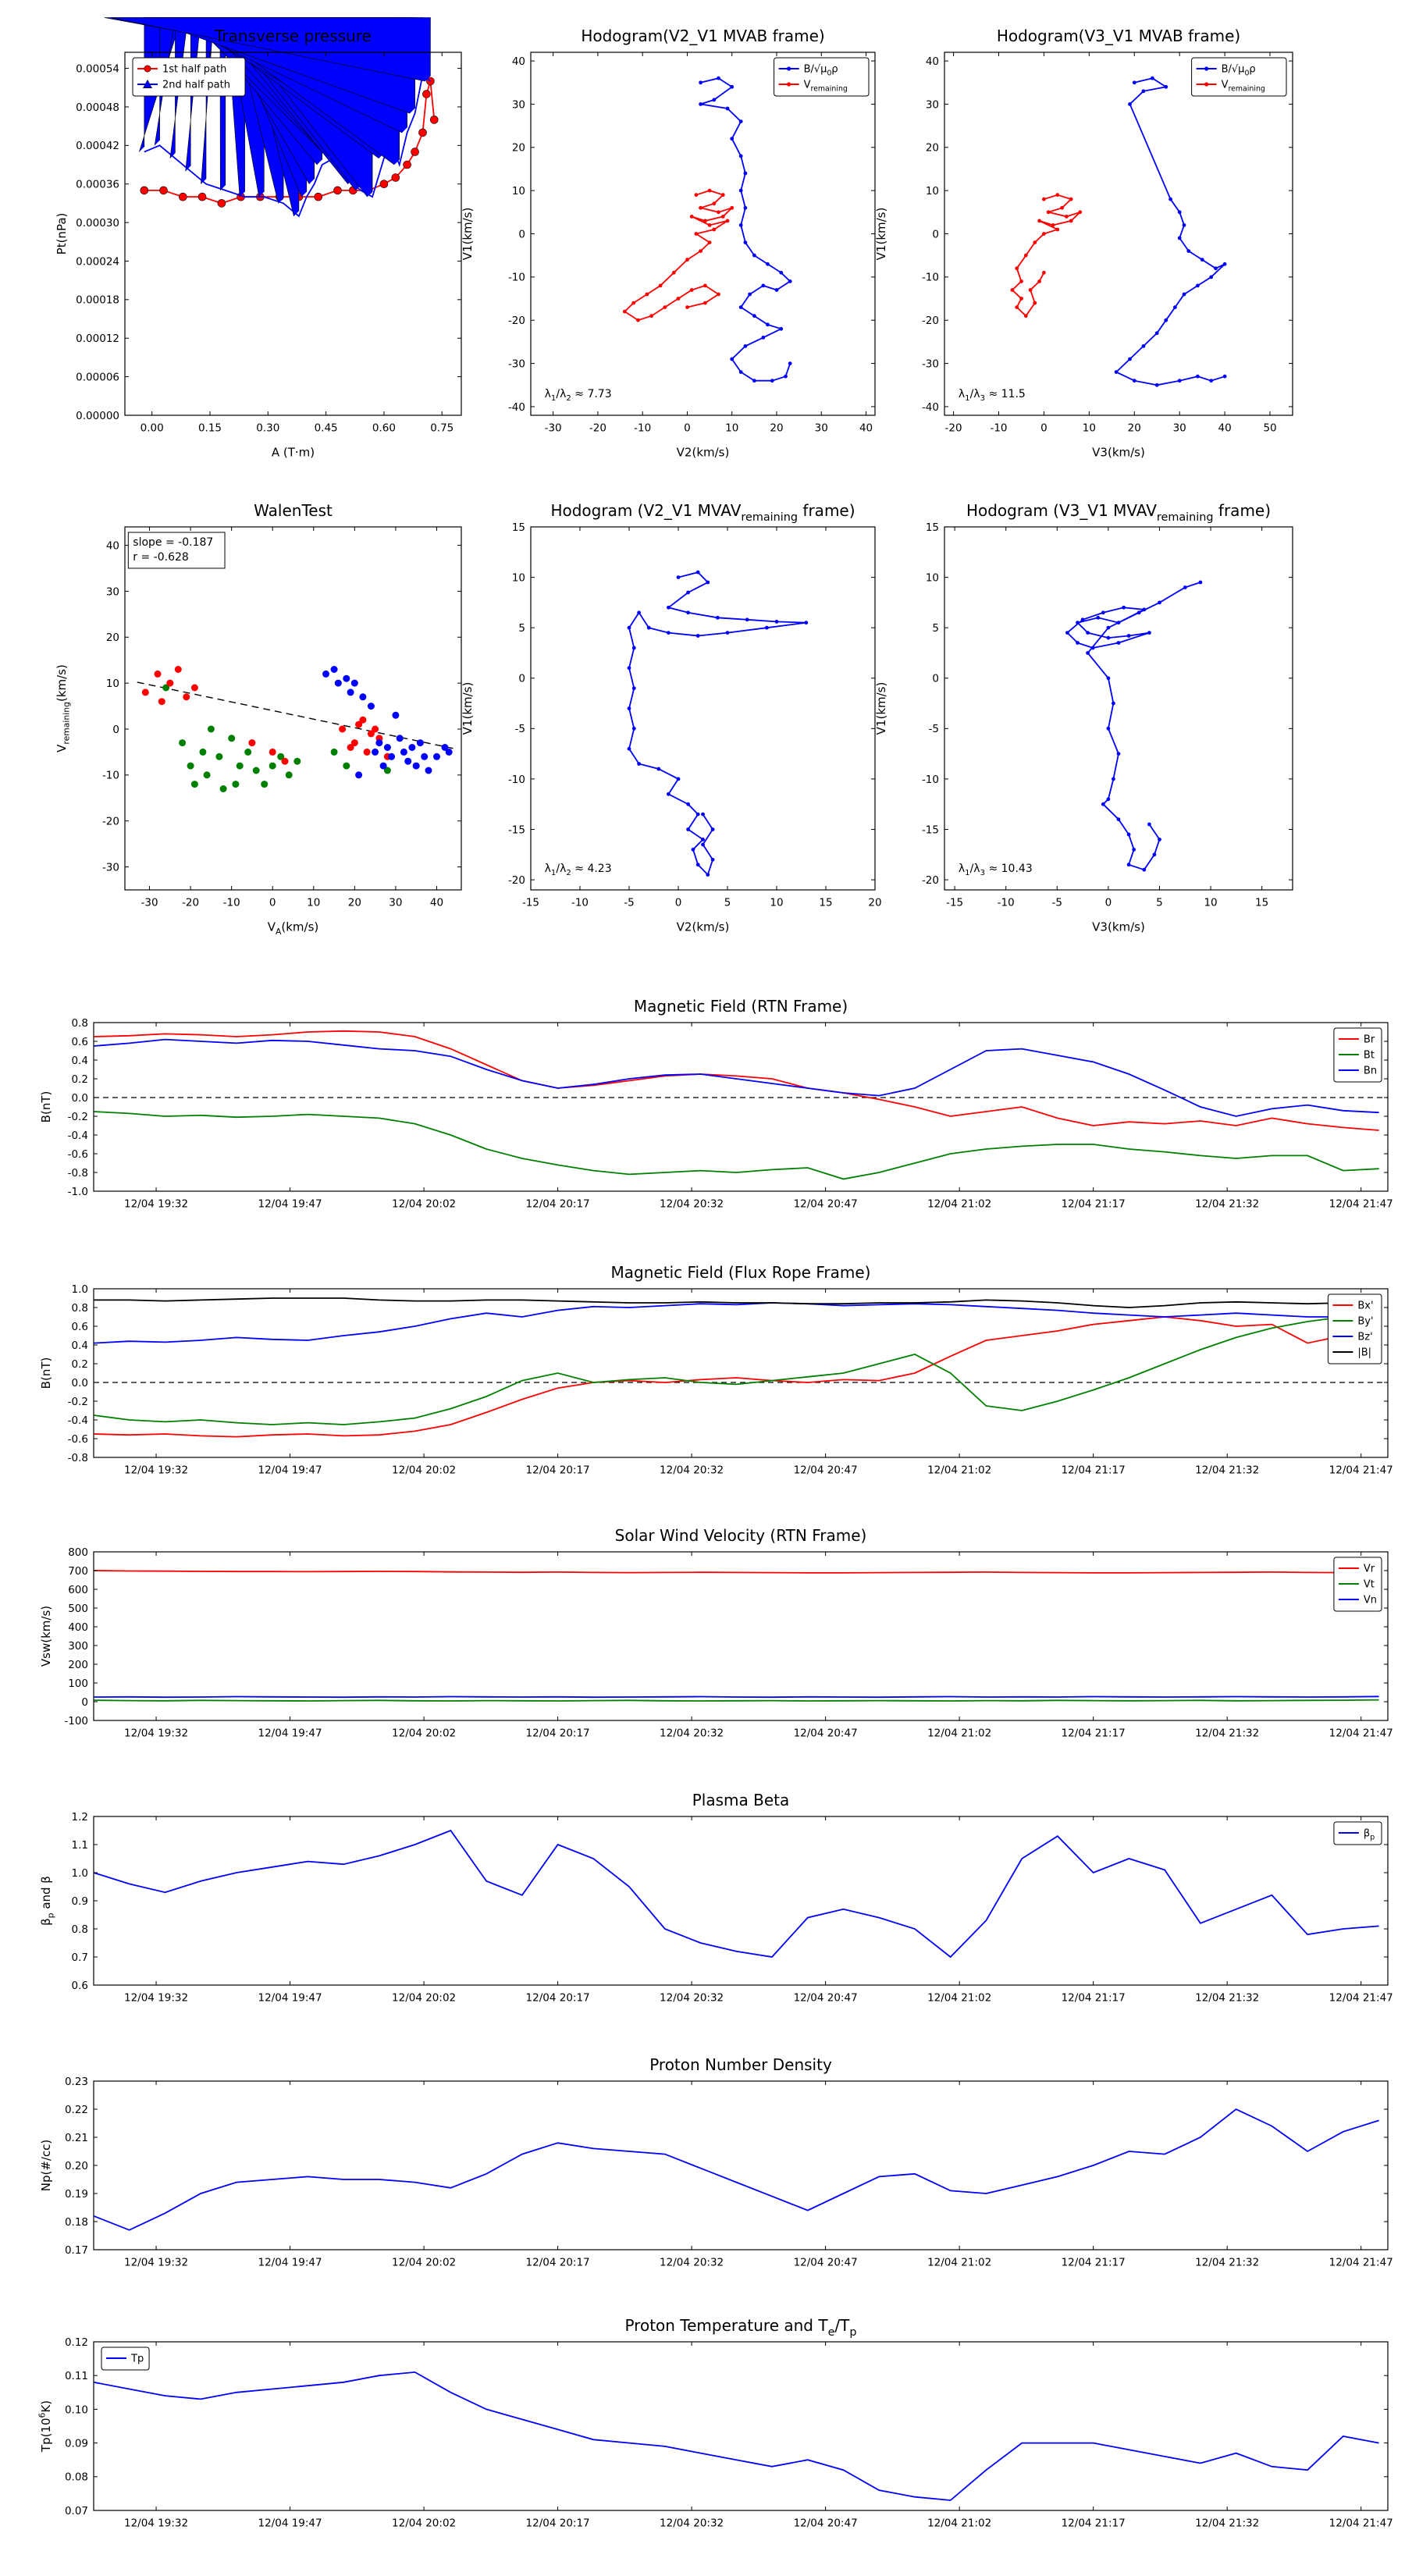 Image resolution: width=1405 pixels, height=2576 pixels. I want to click on svg-text: VA​(km/s), so click(293, 929).